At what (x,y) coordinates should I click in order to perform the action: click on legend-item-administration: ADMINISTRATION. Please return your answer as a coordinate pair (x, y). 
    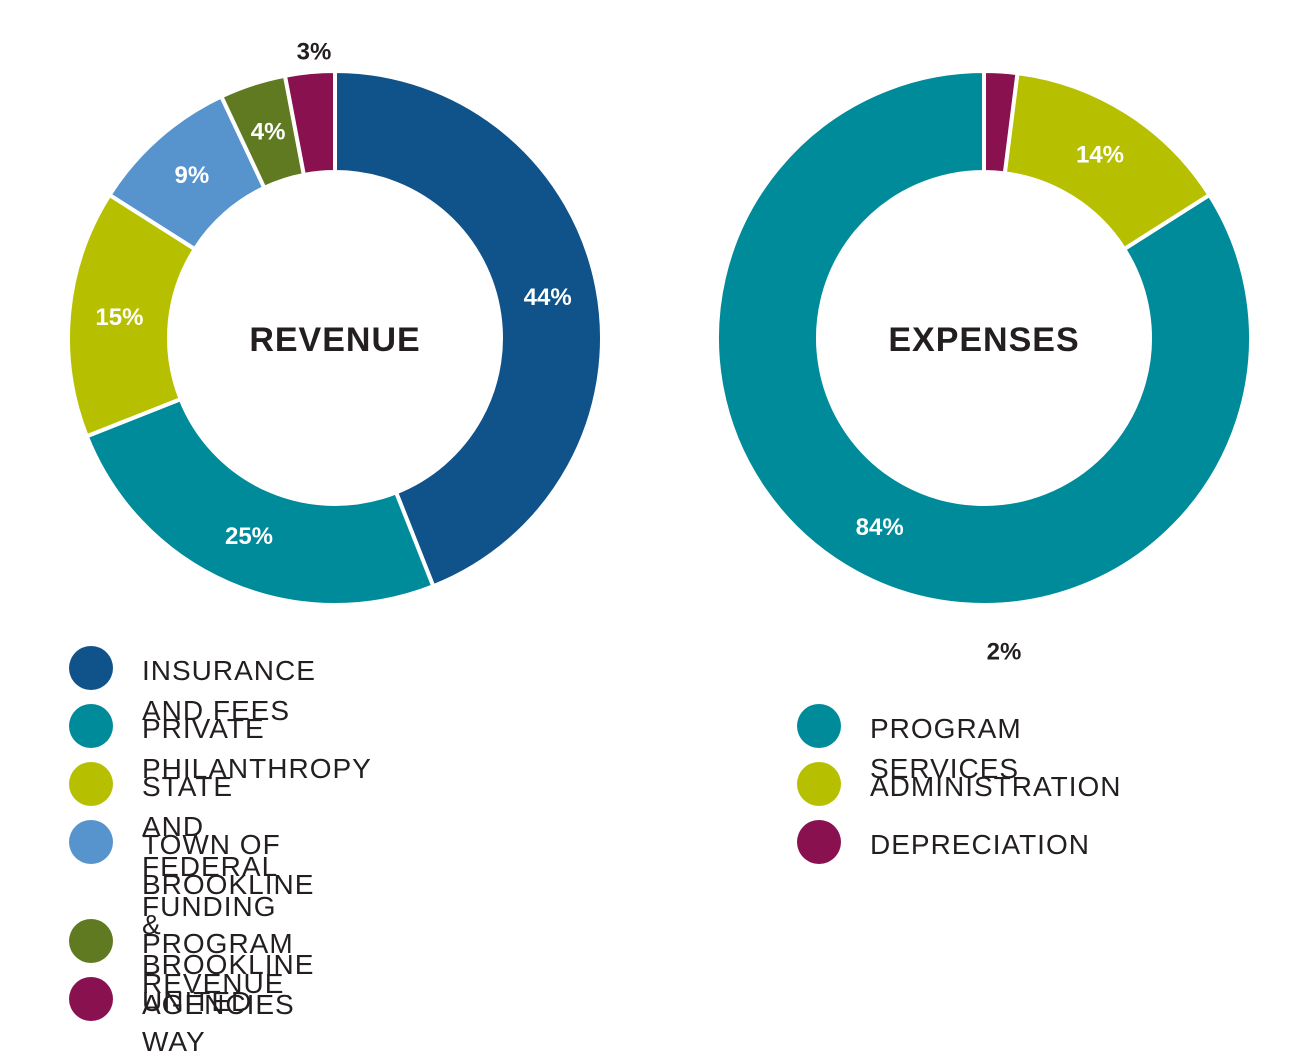
    Looking at the image, I should click on (959, 784).